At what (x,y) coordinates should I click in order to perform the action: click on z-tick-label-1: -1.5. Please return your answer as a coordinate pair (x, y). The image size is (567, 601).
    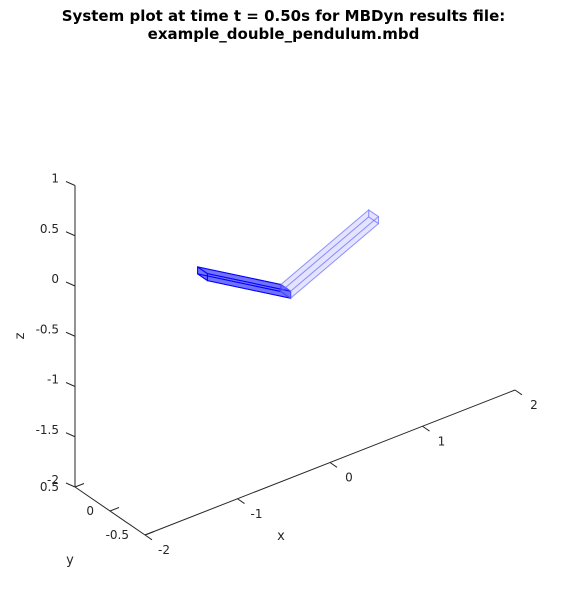
    Looking at the image, I should click on (47, 430).